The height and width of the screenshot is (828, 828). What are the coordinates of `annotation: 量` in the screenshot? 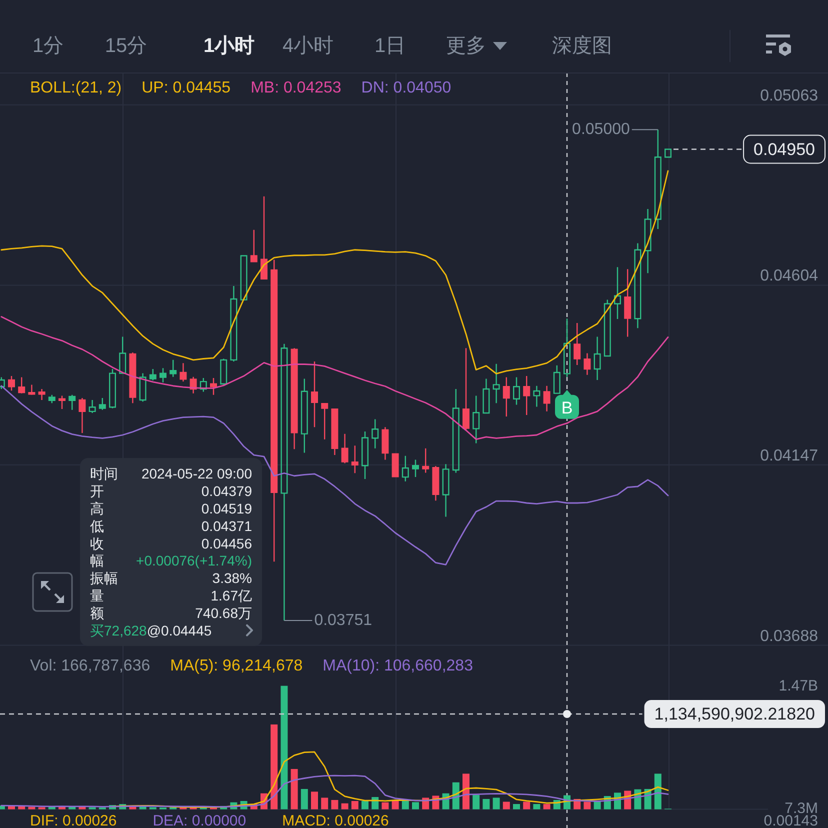 It's located at (97, 596).